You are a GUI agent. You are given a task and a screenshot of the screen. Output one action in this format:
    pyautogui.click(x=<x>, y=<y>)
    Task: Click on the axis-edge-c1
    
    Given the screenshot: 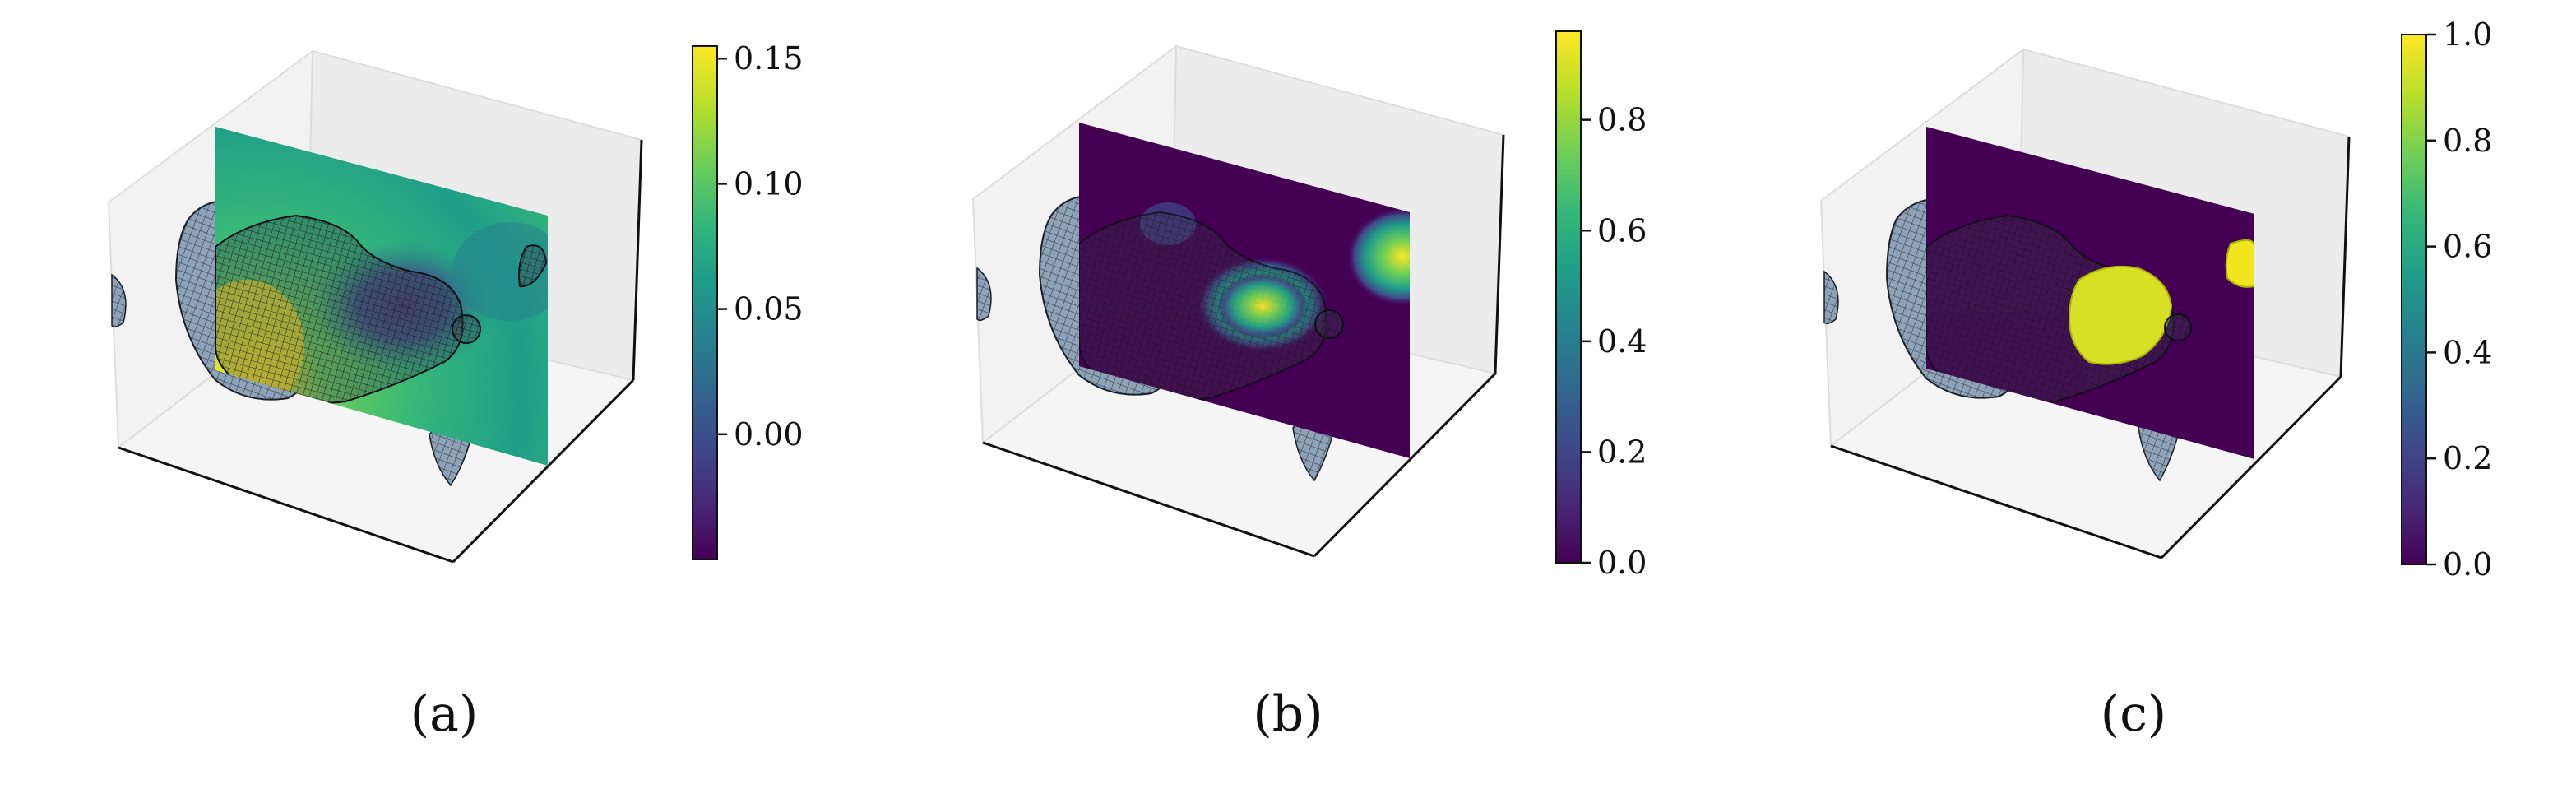 What is the action you would take?
    pyautogui.click(x=1996, y=501)
    